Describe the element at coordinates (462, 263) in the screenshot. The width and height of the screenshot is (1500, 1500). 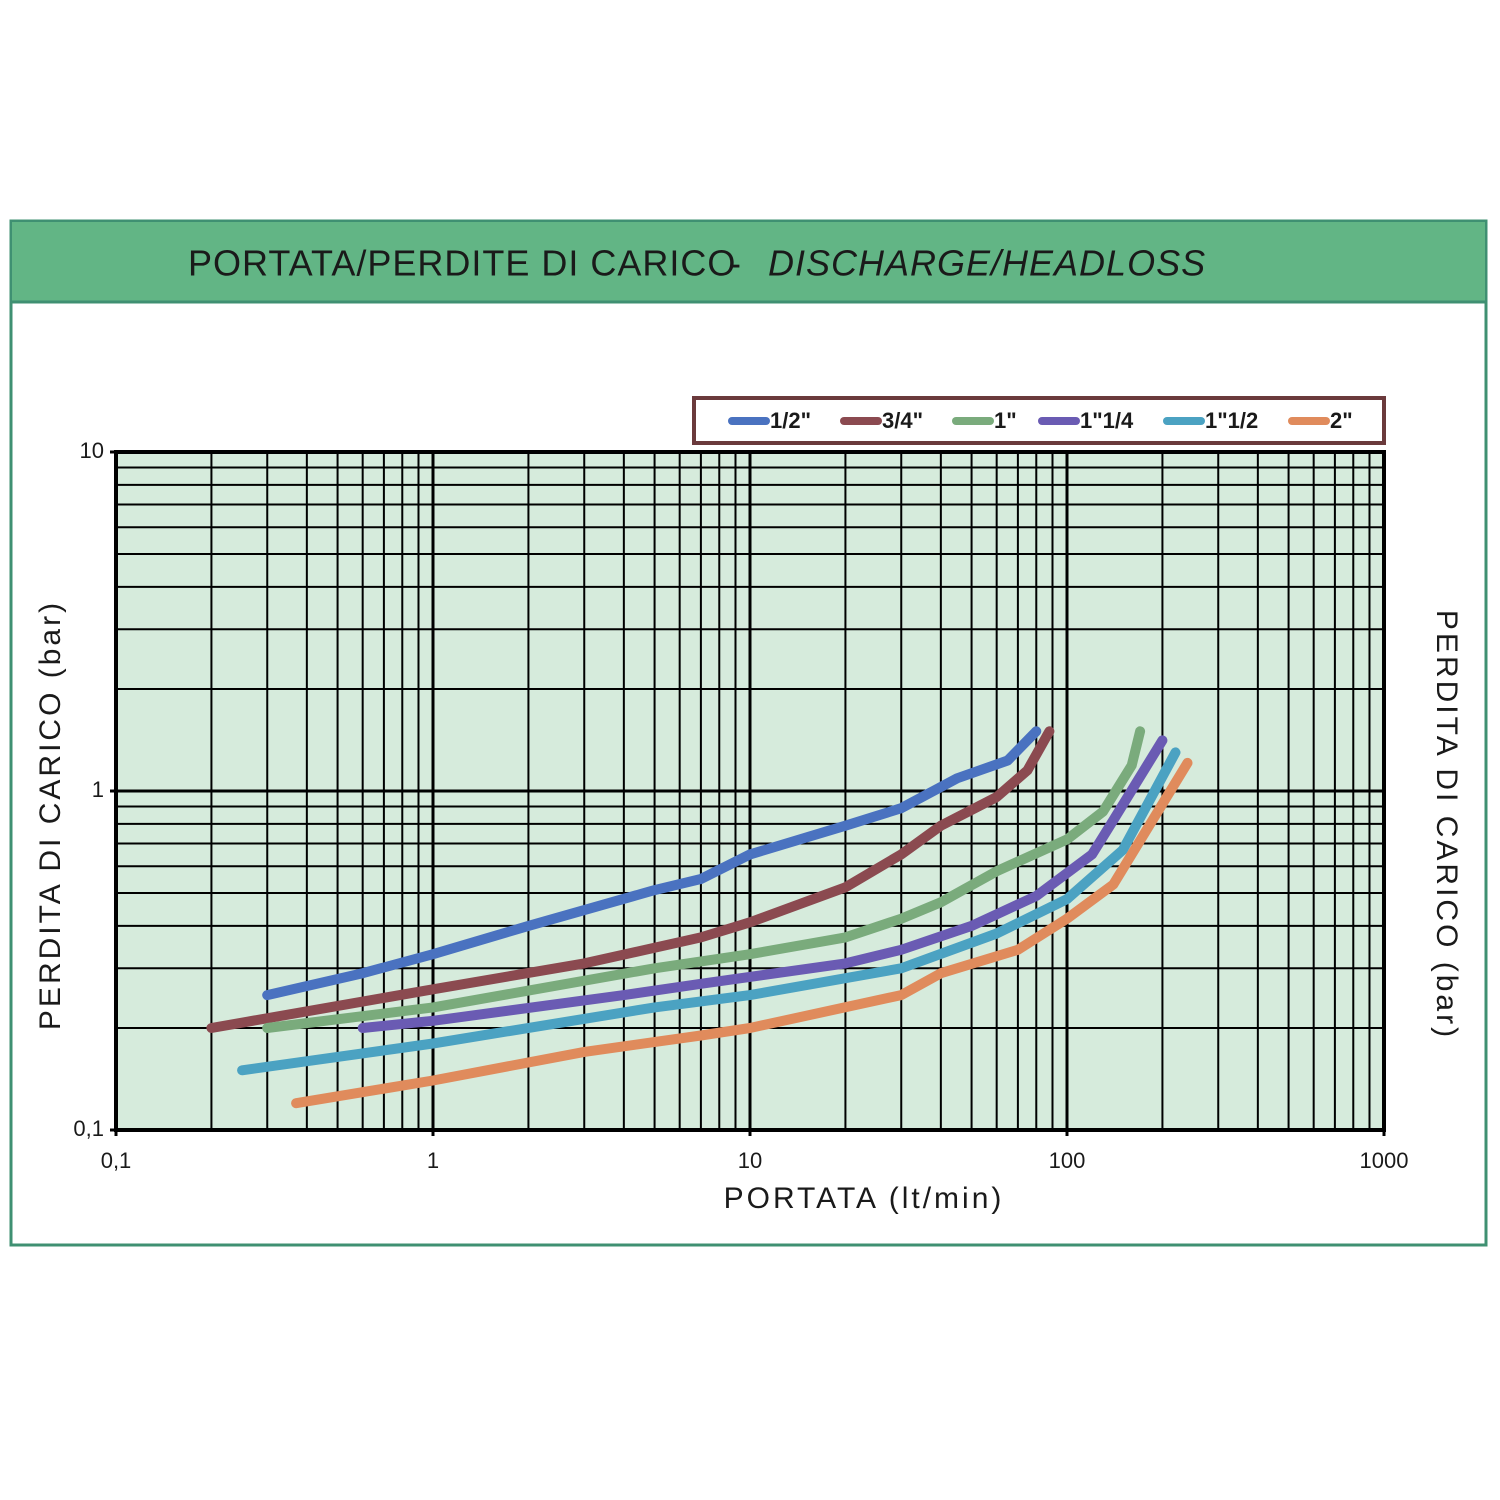
I see `chart-title: PORTATA/PERDITE DI CARICO` at that location.